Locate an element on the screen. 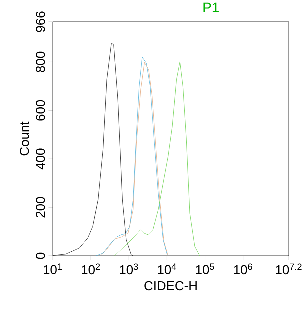 This screenshot has height=309, width=303. y-tick-label: 600 is located at coordinates (41, 110).